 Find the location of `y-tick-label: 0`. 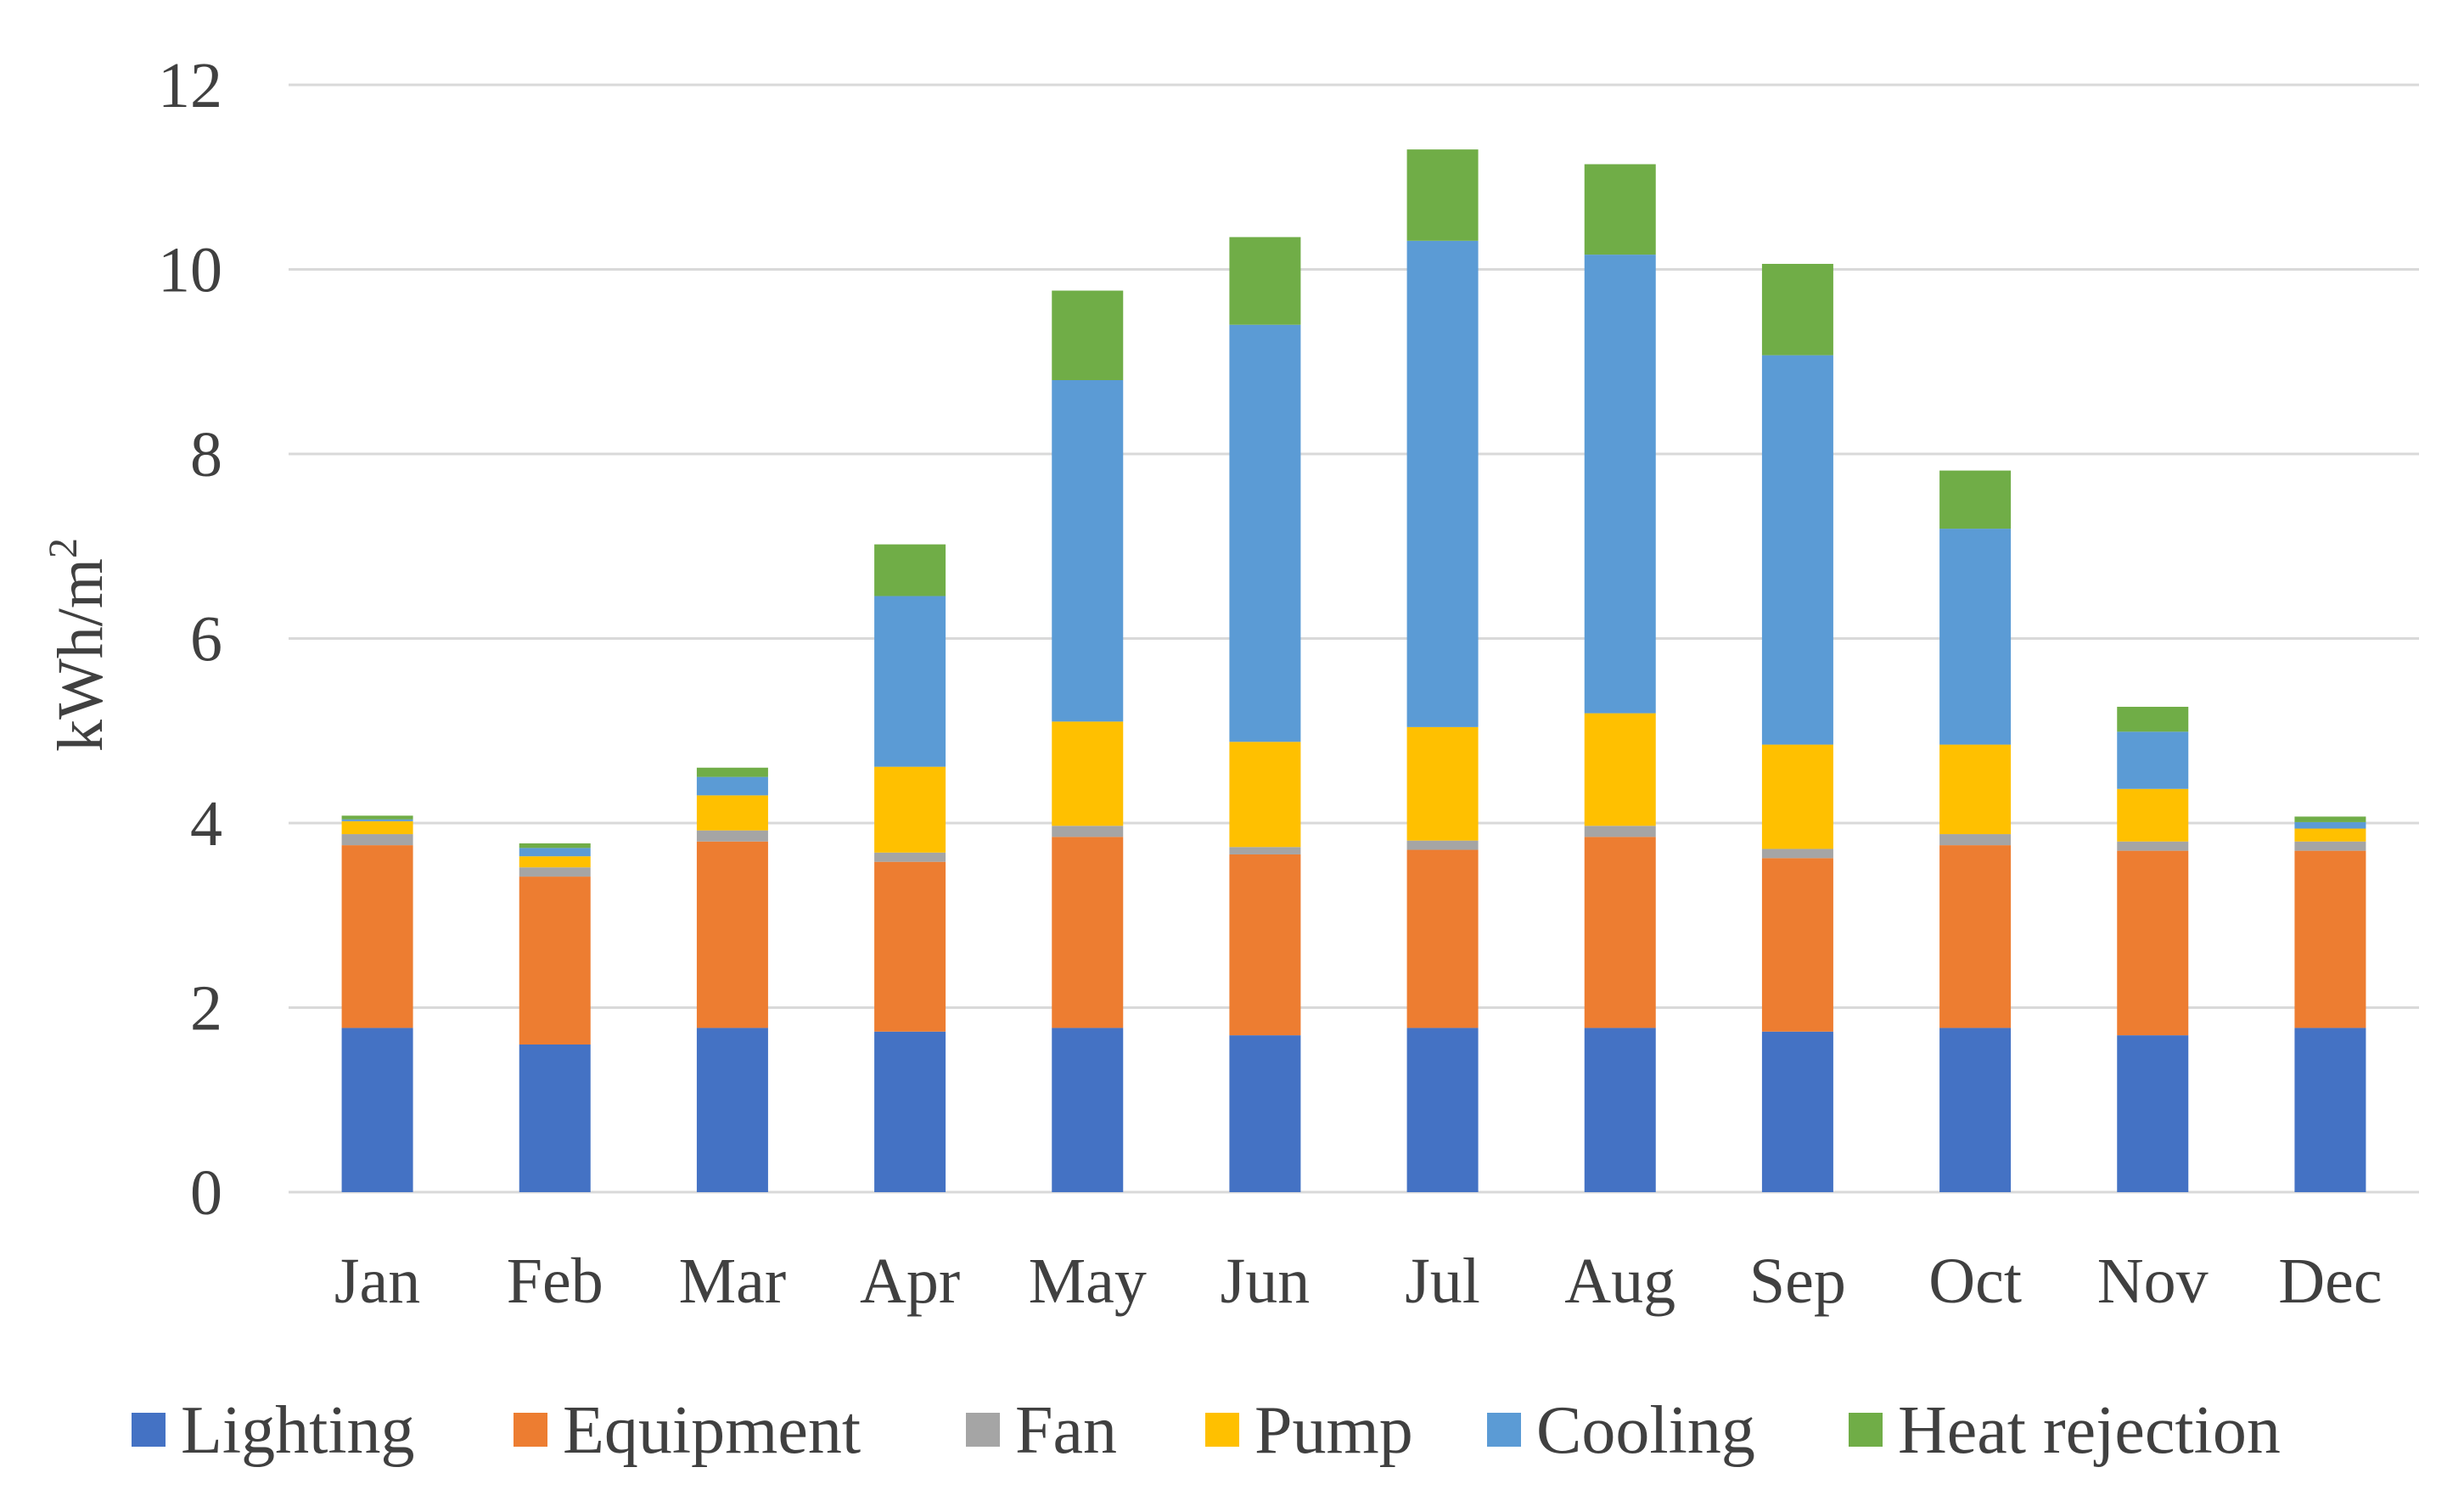

y-tick-label: 0 is located at coordinates (206, 1193).